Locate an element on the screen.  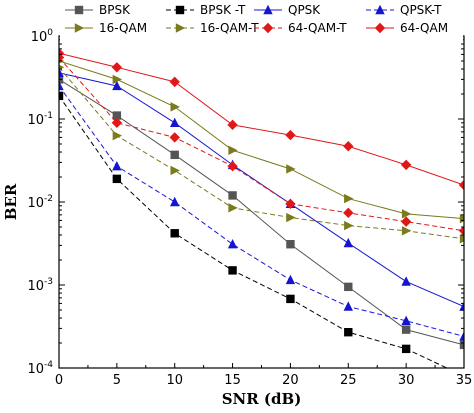
legend-label: BPSK is located at coordinates (115, 10).